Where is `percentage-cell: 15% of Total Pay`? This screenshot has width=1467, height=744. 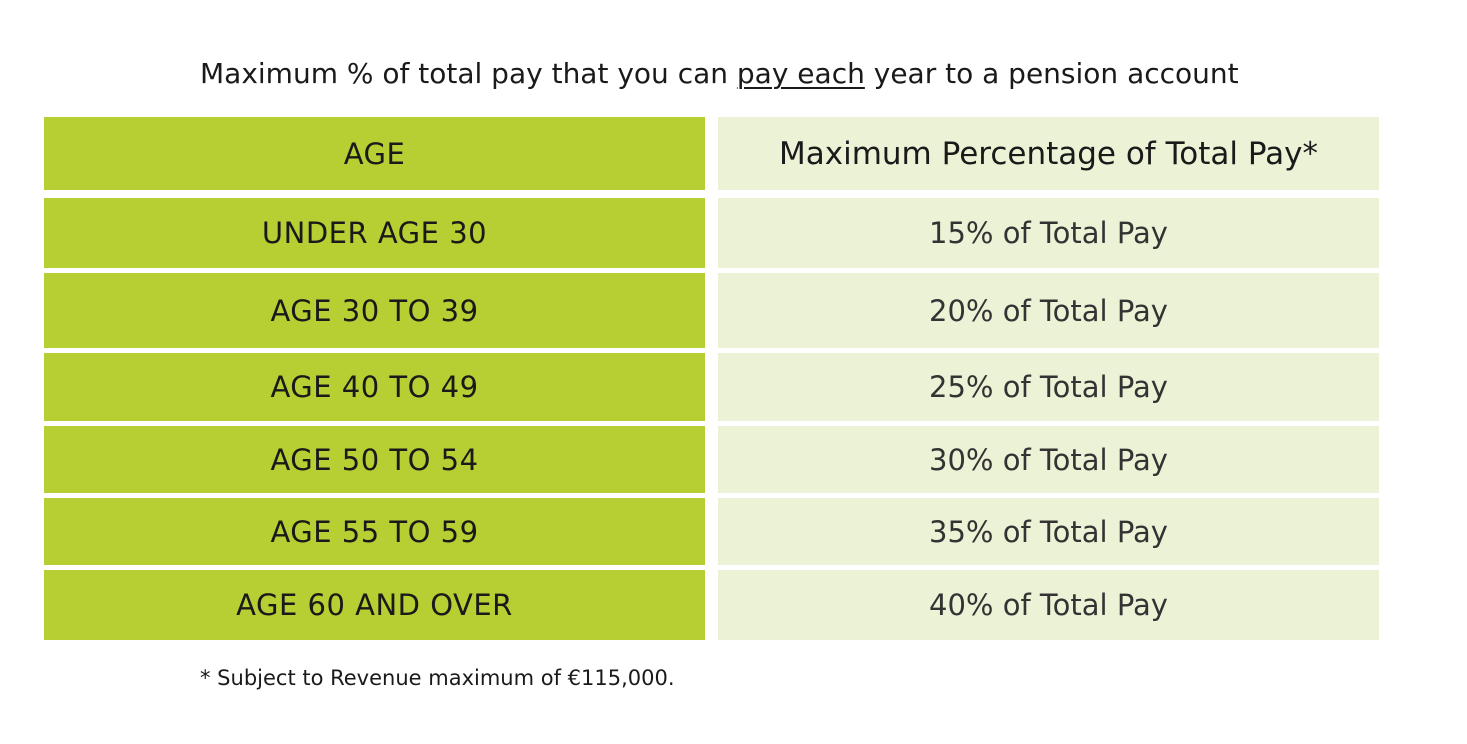 percentage-cell: 15% of Total Pay is located at coordinates (1048, 233).